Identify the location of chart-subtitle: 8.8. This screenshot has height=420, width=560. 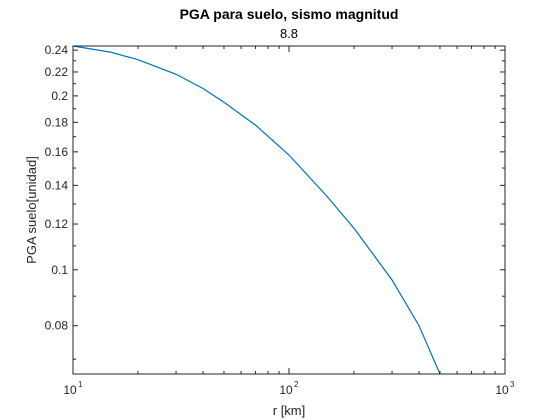
(289, 33).